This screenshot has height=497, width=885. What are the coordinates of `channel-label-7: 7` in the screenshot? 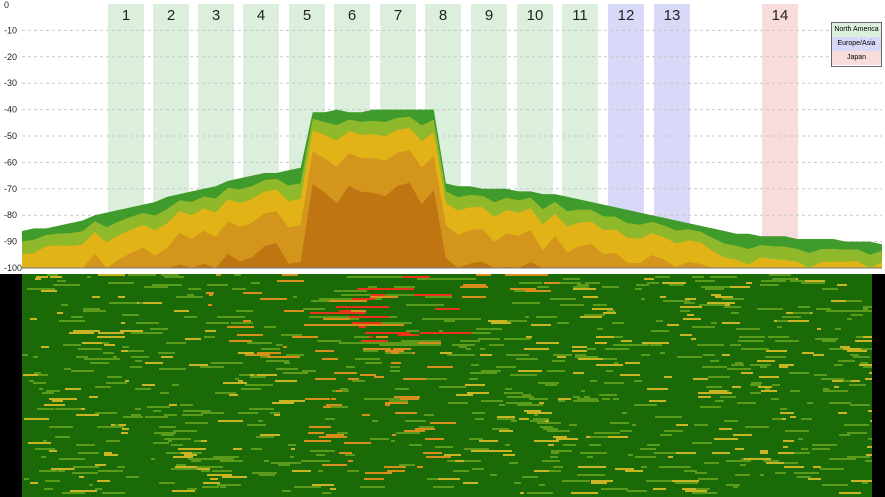 It's located at (398, 15).